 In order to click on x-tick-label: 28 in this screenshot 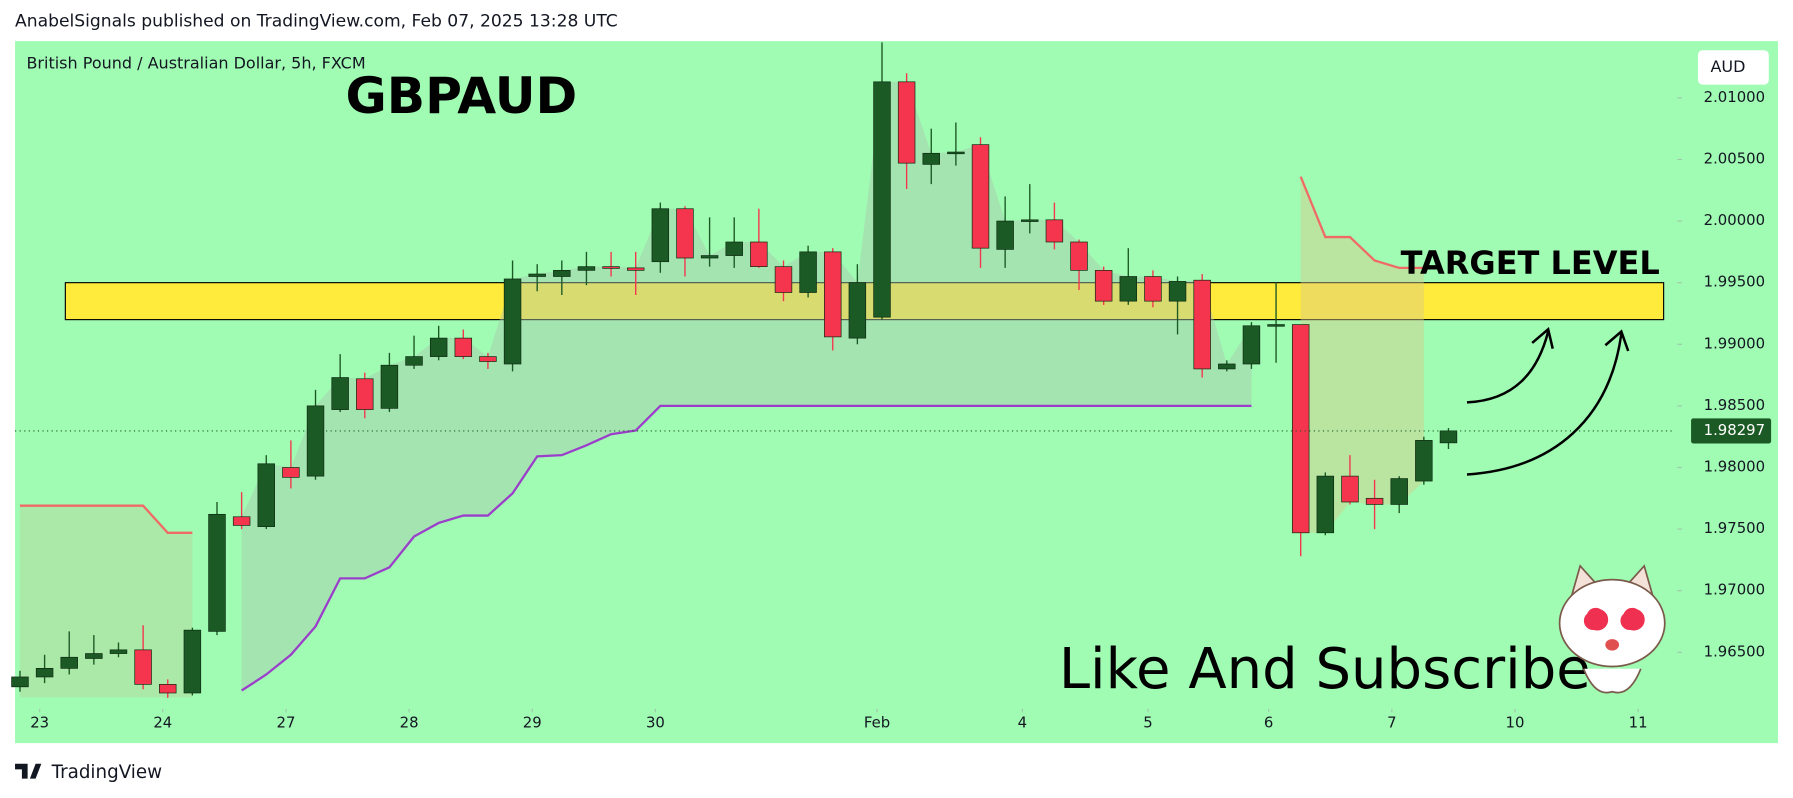, I will do `click(409, 723)`.